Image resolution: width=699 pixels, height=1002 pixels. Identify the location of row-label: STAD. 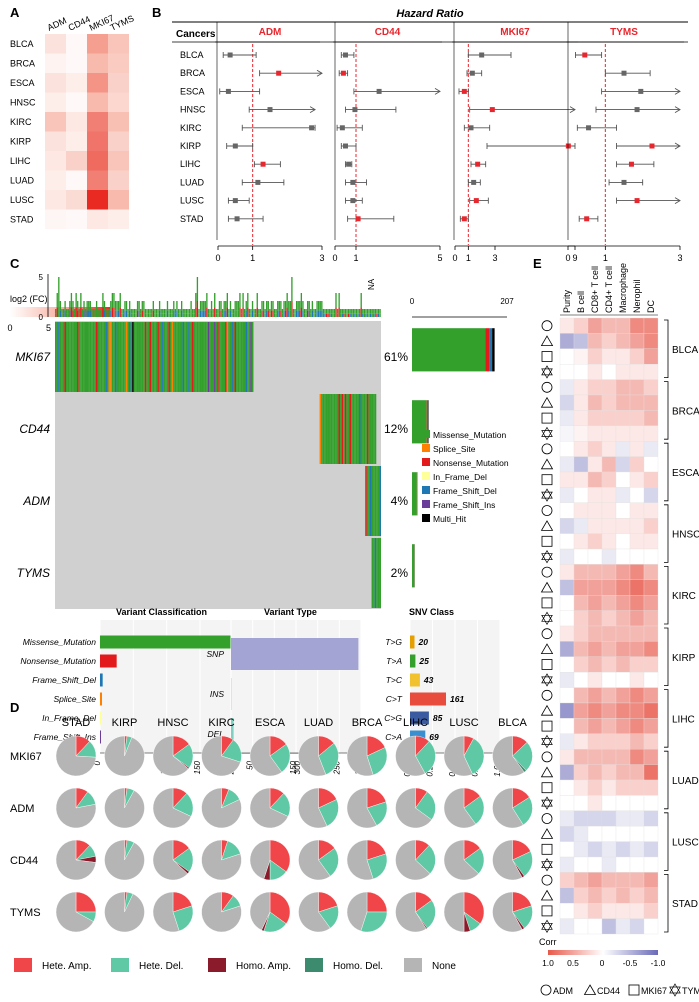
(192, 219).